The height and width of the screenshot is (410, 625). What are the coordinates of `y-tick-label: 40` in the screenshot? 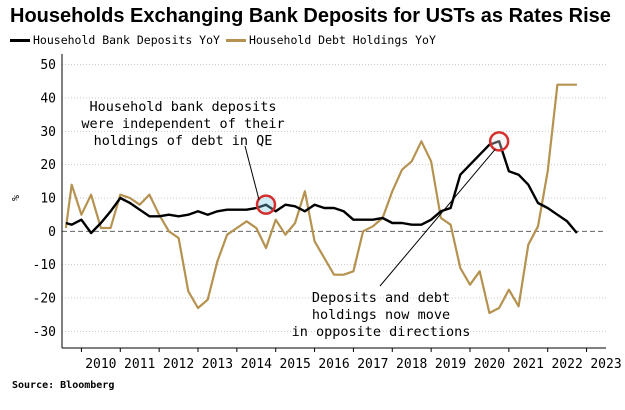 It's located at (48, 99).